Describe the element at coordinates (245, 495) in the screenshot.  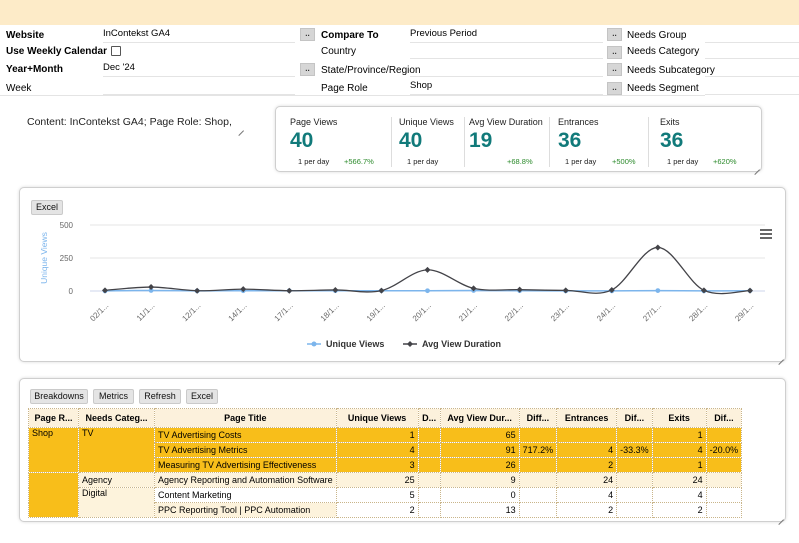
I see `cell-page-title: Content Marketing` at that location.